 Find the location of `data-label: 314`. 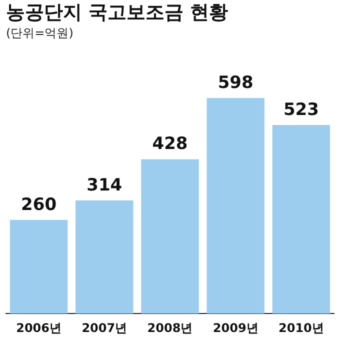

data-label: 314 is located at coordinates (104, 185).